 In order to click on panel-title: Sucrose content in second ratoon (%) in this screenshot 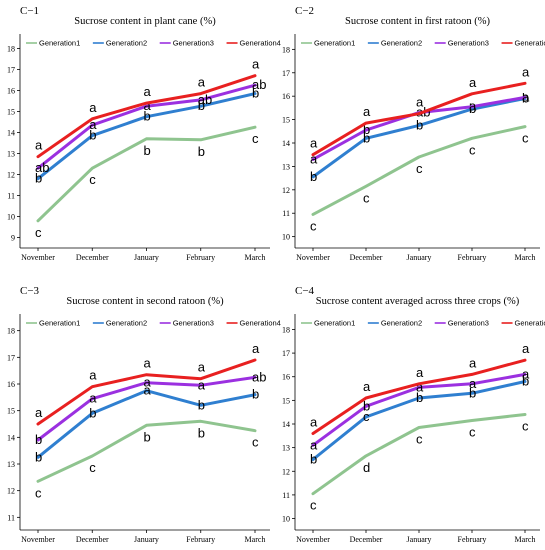, I will do `click(145, 301)`.